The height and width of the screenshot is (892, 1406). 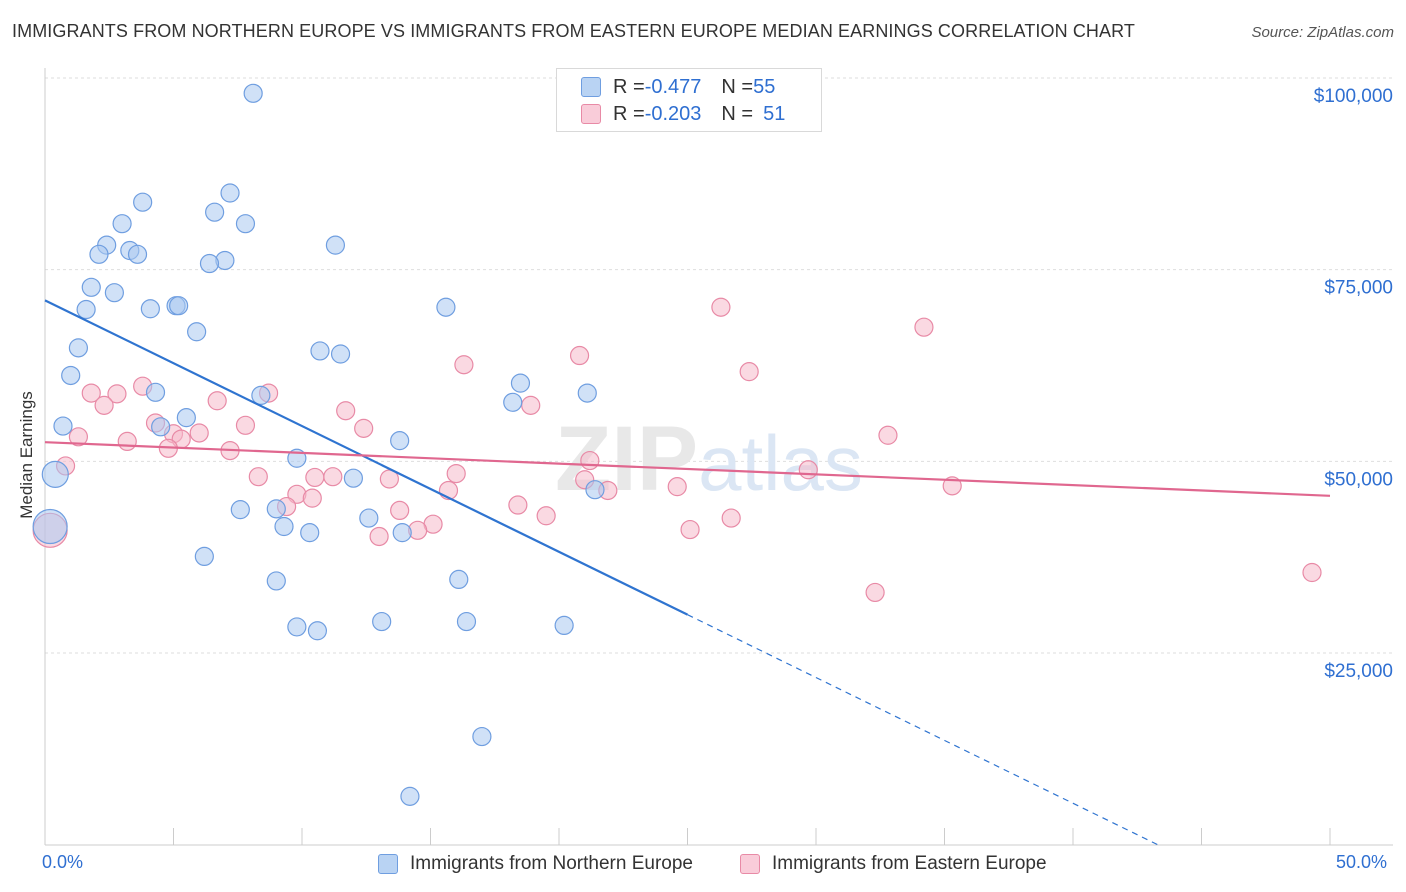 What do you see at coordinates (1358, 288) in the screenshot?
I see `y-tick-label-2: $75,000` at bounding box center [1358, 288].